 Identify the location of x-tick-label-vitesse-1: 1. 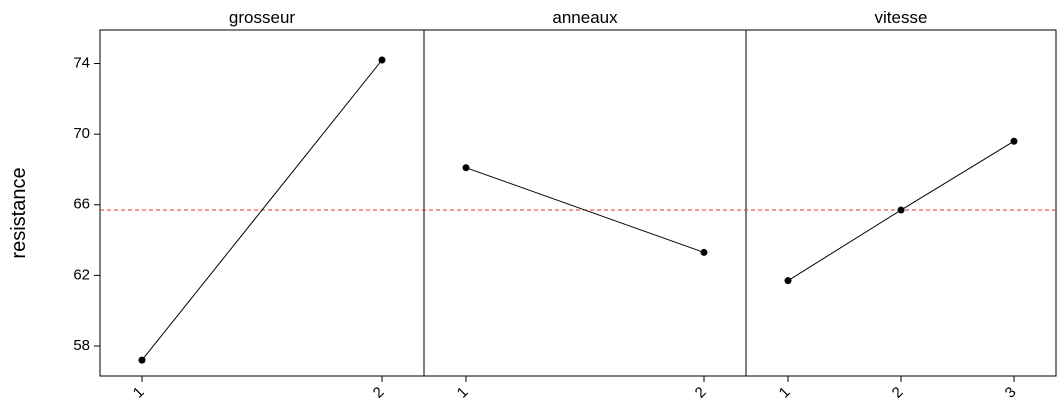
(785, 391).